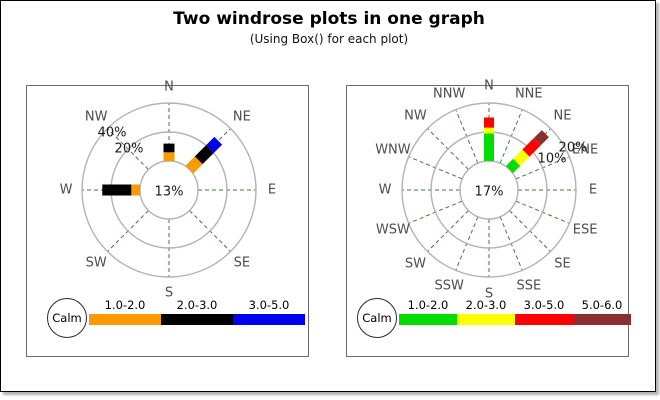 The image size is (660, 400). I want to click on legend-band-5.0-6.0, so click(602, 319).